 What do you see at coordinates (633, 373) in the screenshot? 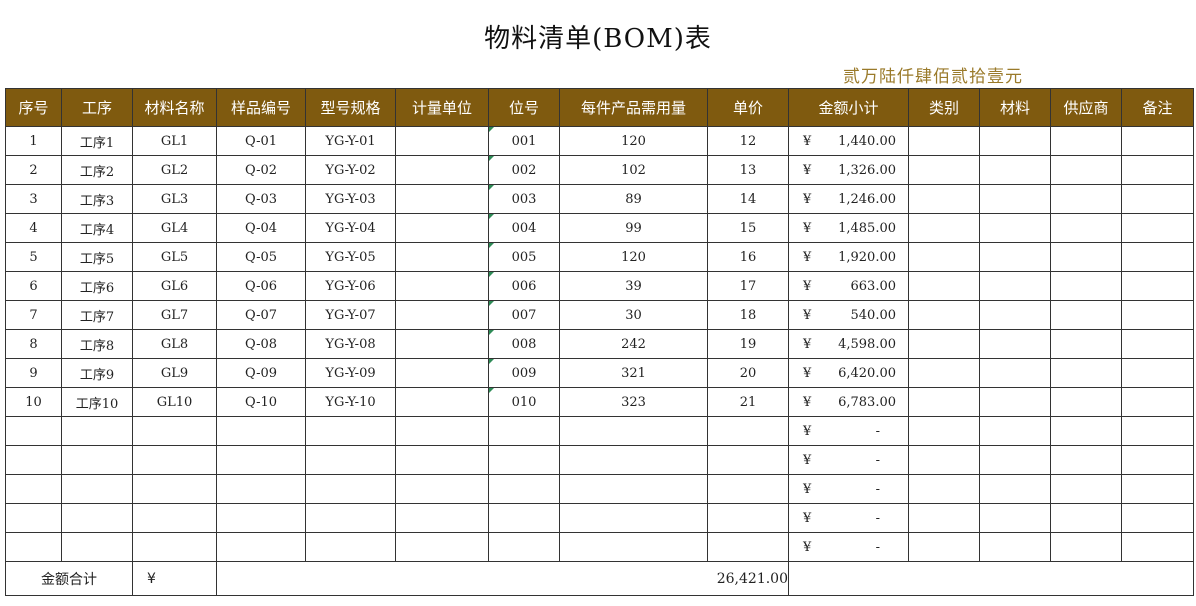
I see `cell-quantity: 321` at bounding box center [633, 373].